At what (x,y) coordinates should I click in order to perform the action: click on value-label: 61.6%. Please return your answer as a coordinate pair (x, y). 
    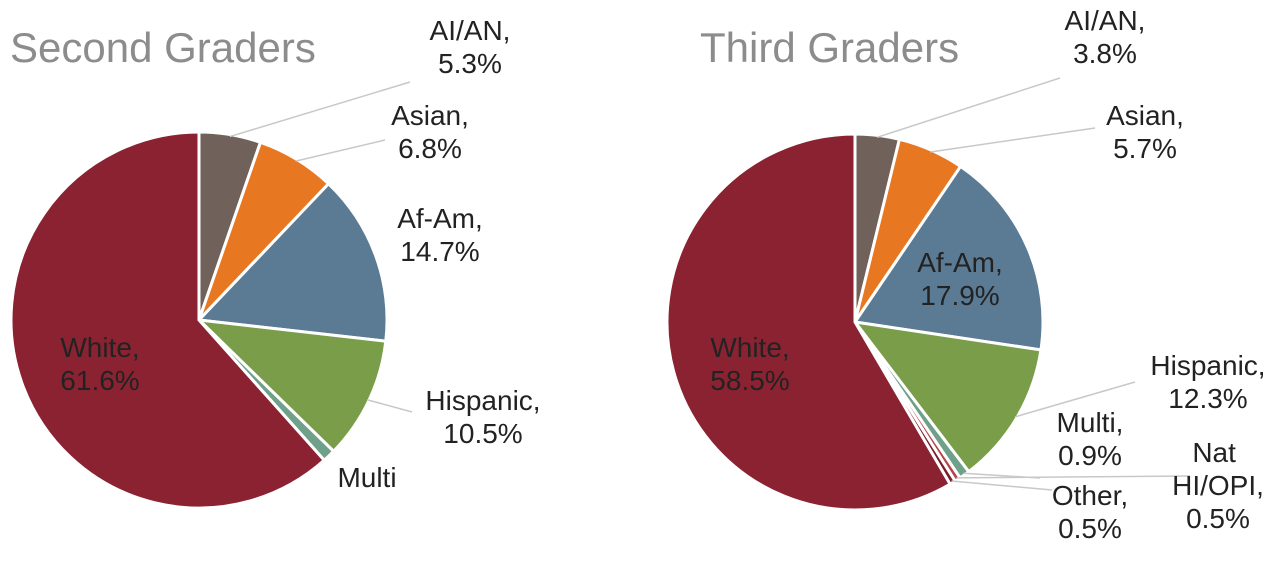
    Looking at the image, I should click on (99, 380).